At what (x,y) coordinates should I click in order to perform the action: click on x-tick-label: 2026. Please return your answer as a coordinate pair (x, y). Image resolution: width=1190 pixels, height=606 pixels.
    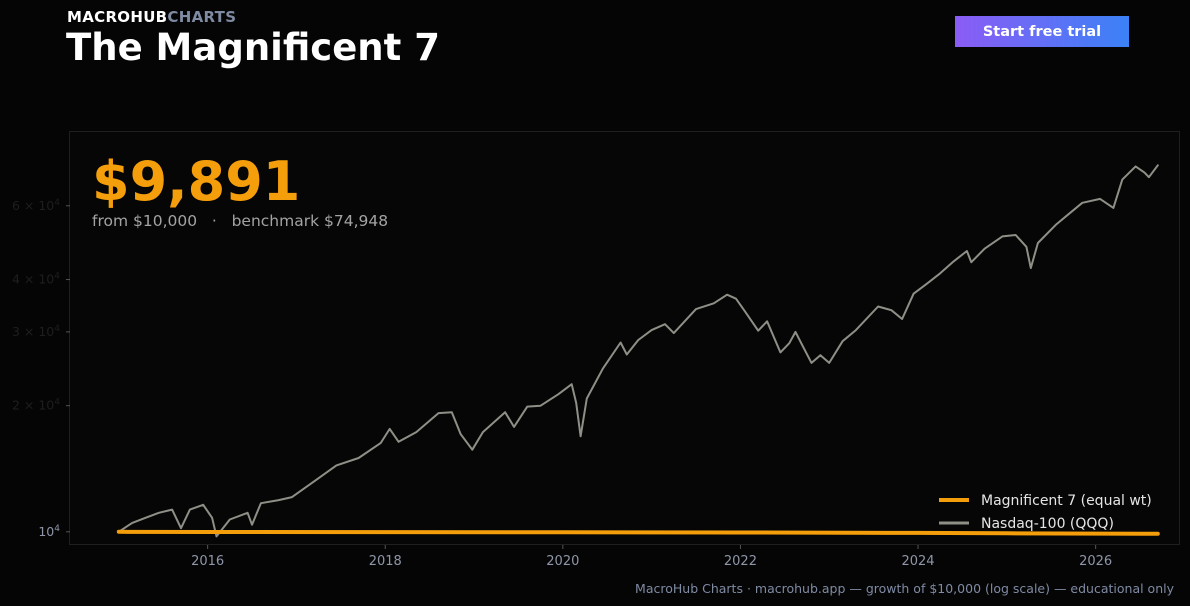
    Looking at the image, I should click on (1095, 561).